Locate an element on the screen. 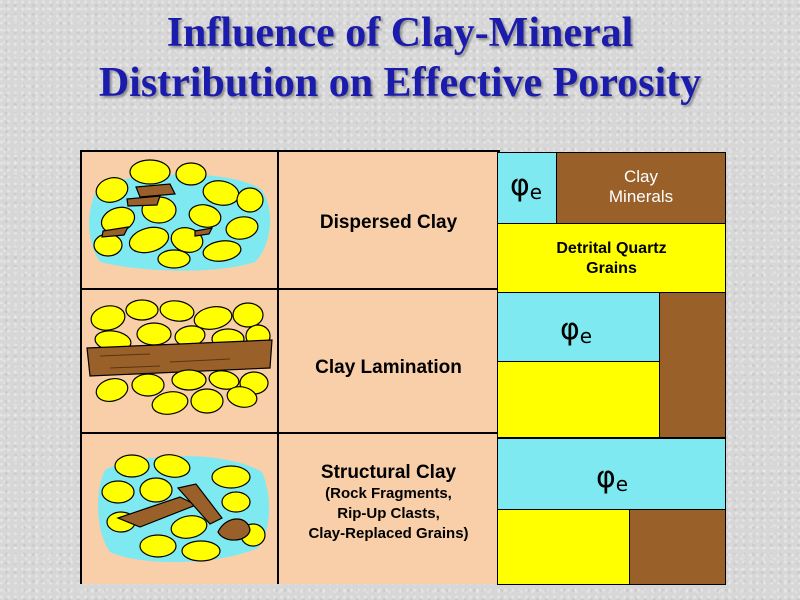 Image resolution: width=800 pixels, height=600 pixels. structural-clay-text: Structural Clay is located at coordinates (388, 472).